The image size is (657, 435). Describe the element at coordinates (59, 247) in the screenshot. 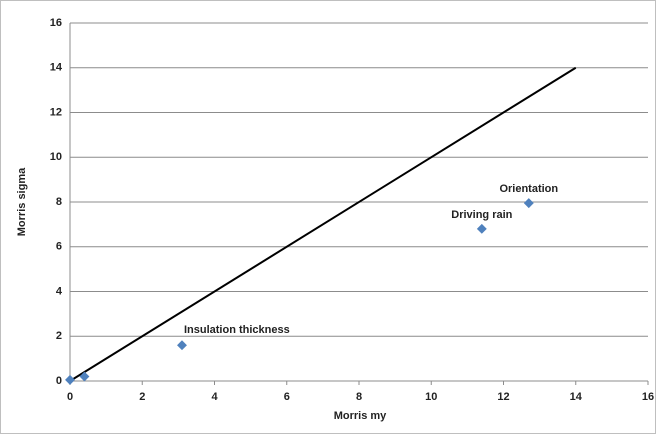

I see `y-tick-label: 6` at that location.